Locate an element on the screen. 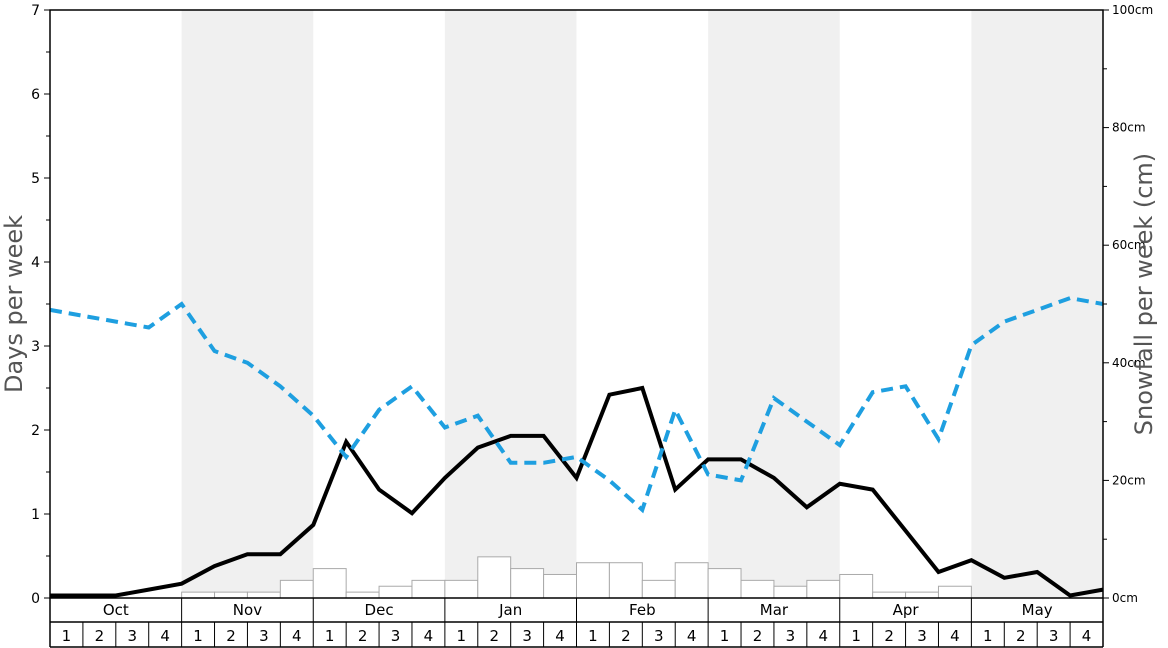  month-label: Feb is located at coordinates (642, 610).